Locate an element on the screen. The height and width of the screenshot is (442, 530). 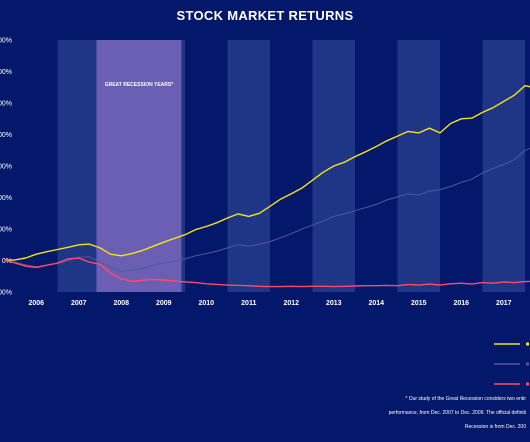
chart-title: STOCK MARKET RETURNS is located at coordinates (265, 15).